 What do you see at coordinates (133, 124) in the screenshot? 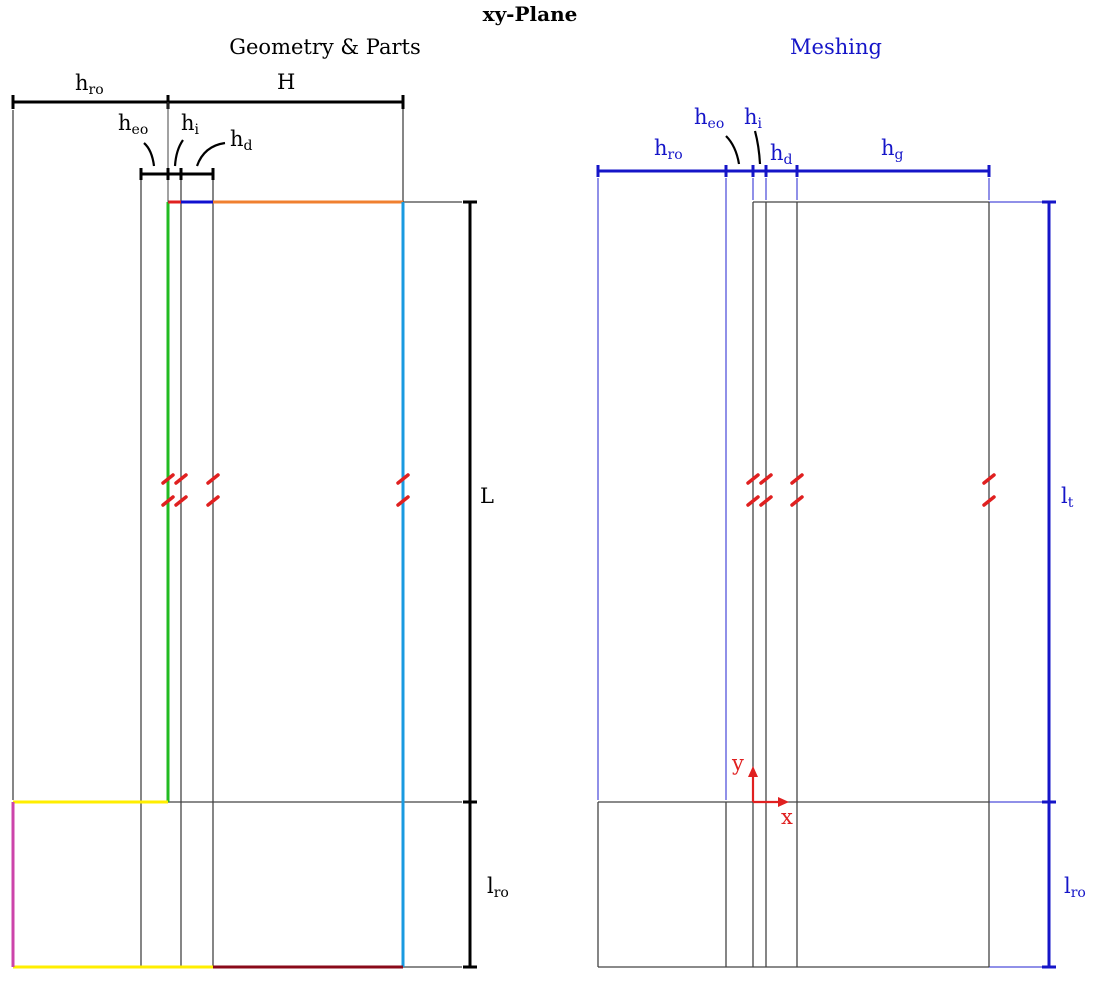
I see `label-h-eo: heo` at bounding box center [133, 124].